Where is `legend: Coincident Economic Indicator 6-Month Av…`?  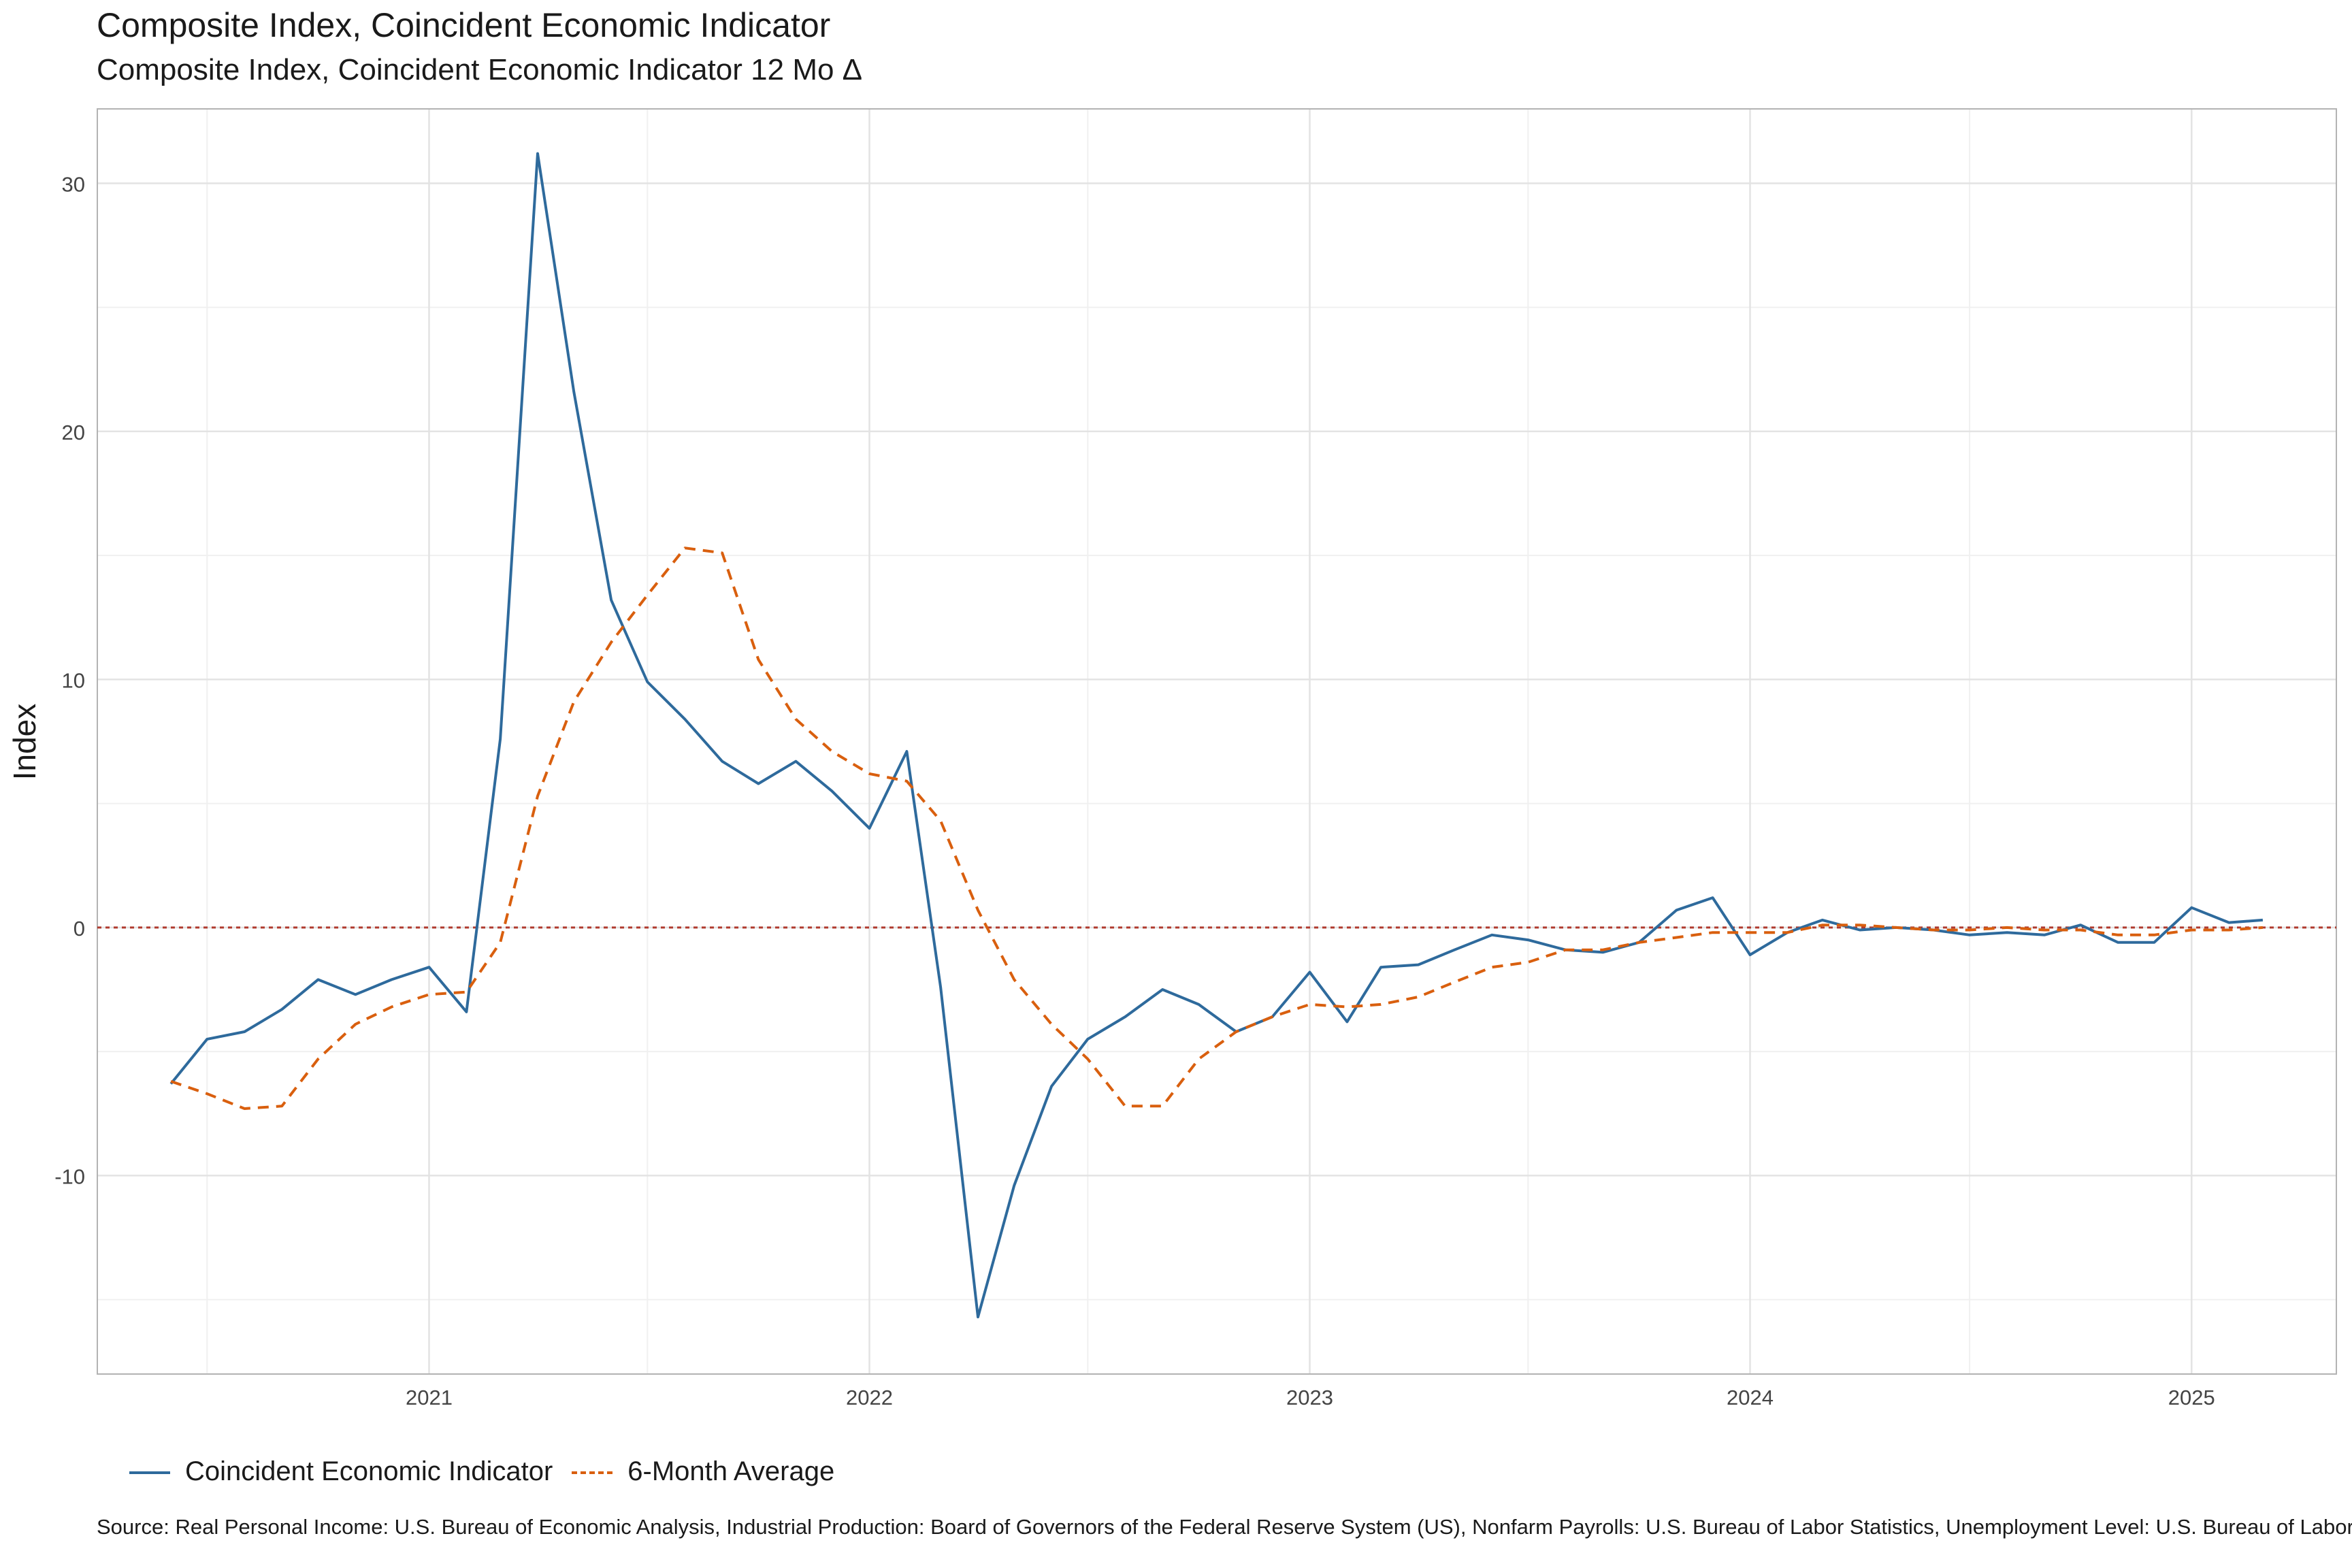 legend: Coincident Economic Indicator 6-Month Av… is located at coordinates (491, 1471).